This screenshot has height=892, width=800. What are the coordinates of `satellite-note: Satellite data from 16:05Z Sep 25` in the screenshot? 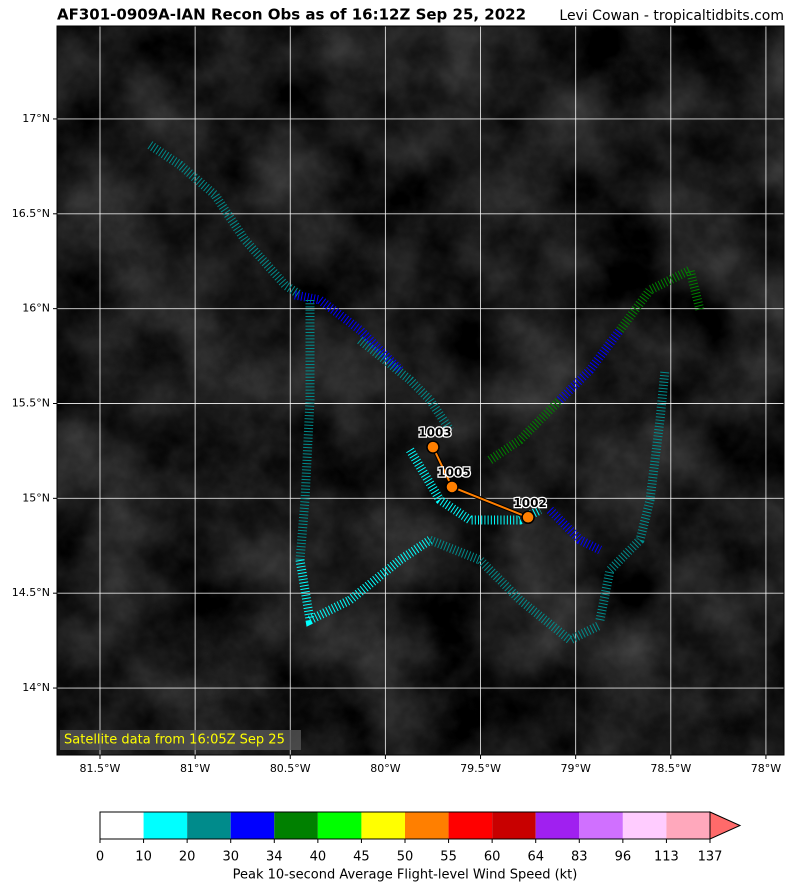 It's located at (174, 740).